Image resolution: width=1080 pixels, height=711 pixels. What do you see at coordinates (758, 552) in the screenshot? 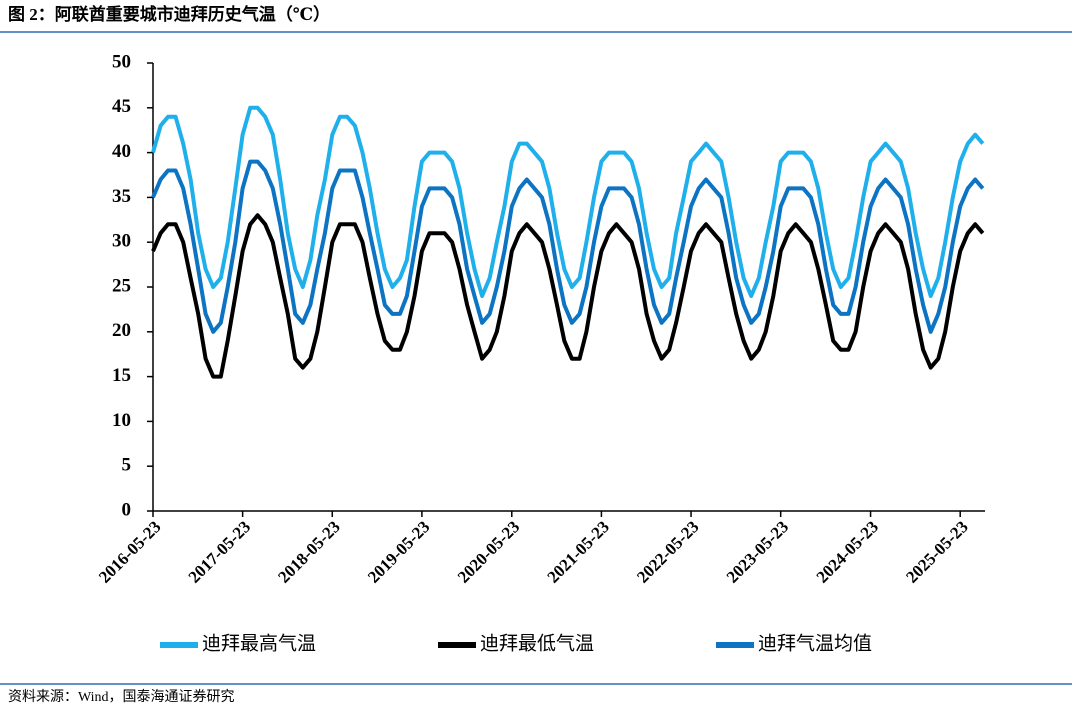
I see `x-tick-label: 2023-05-23` at bounding box center [758, 552].